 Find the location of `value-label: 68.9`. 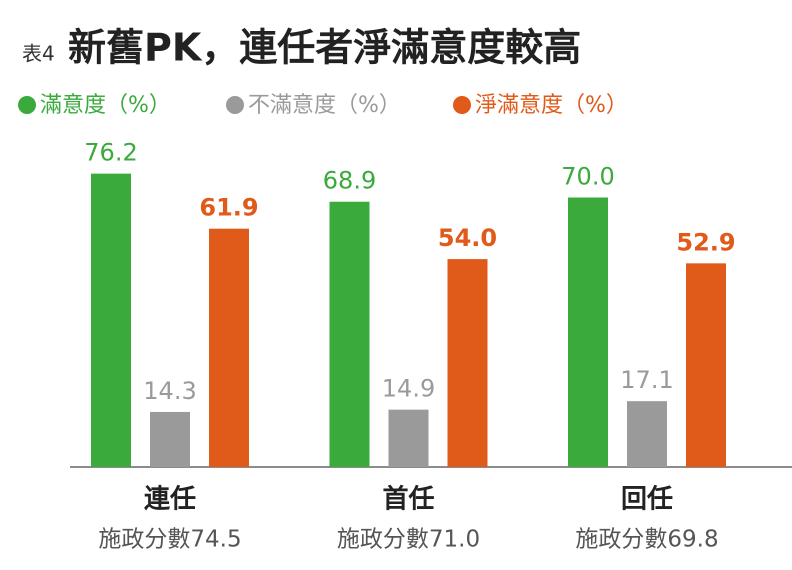

value-label: 68.9 is located at coordinates (349, 181).